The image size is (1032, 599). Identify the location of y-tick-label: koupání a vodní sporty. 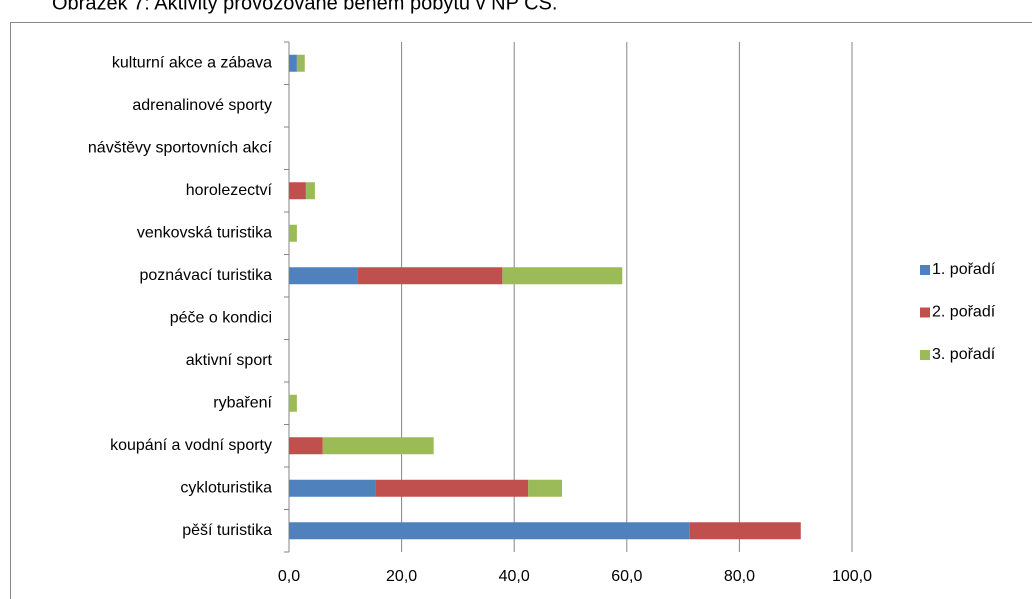
(191, 445).